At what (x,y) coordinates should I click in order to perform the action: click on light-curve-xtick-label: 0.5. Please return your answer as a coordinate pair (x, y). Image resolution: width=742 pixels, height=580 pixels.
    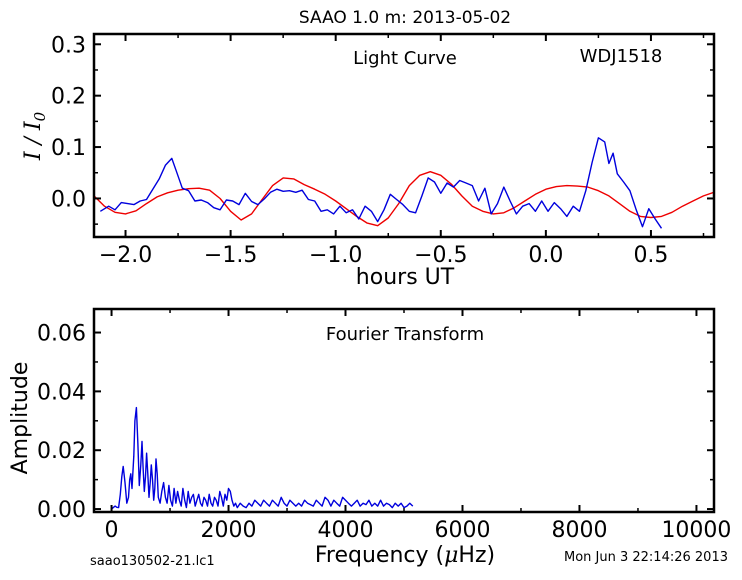
    Looking at the image, I should click on (650, 255).